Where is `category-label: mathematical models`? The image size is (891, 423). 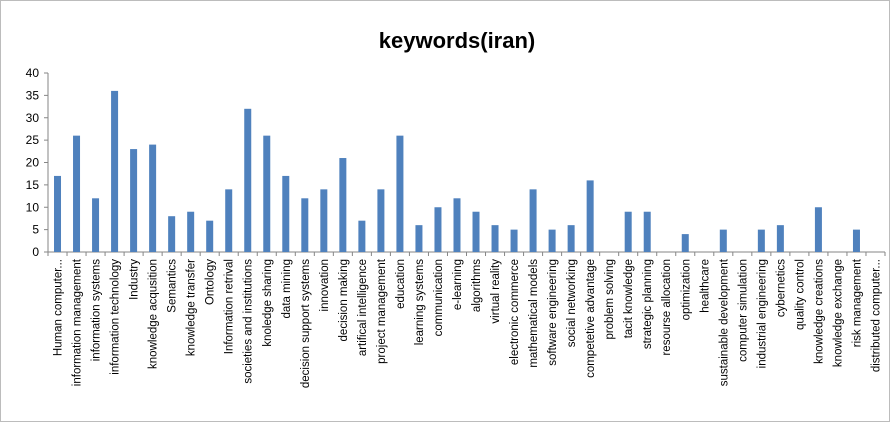 category-label: mathematical models is located at coordinates (534, 313).